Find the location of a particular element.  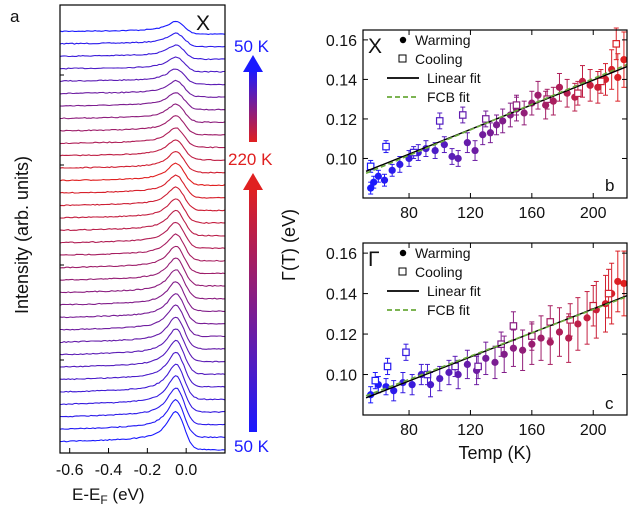

temperature-legend: 50 K 220 K 50 K is located at coordinates (250, 246).